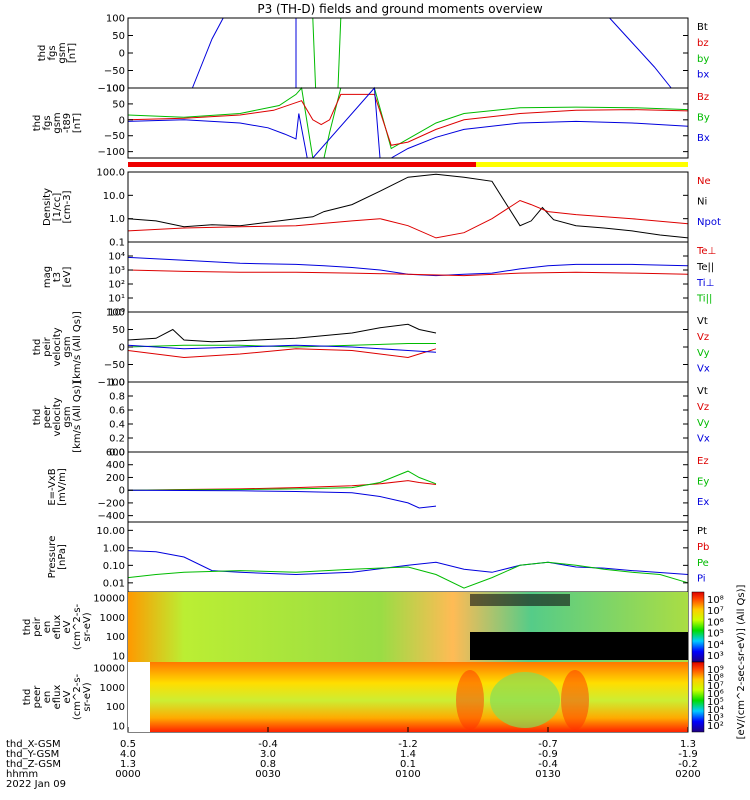 This screenshot has width=750, height=800. Describe the element at coordinates (703, 547) in the screenshot. I see `legend-entry: Pb` at that location.